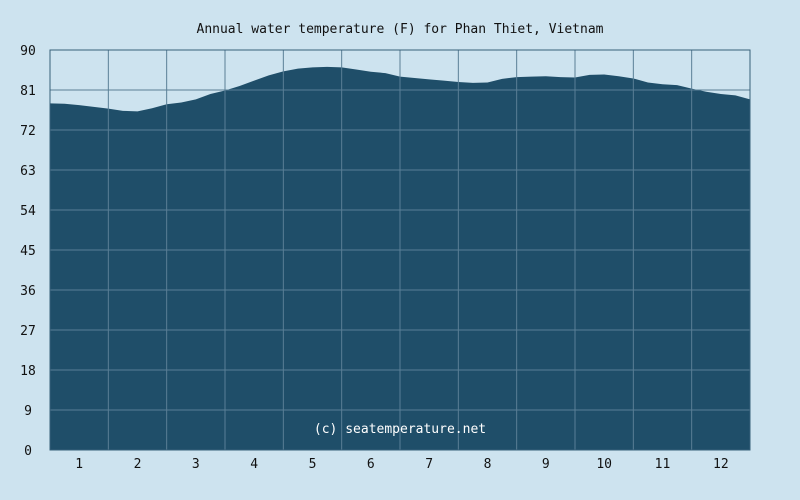  What do you see at coordinates (313, 464) in the screenshot?
I see `x-tick-label: 5` at bounding box center [313, 464].